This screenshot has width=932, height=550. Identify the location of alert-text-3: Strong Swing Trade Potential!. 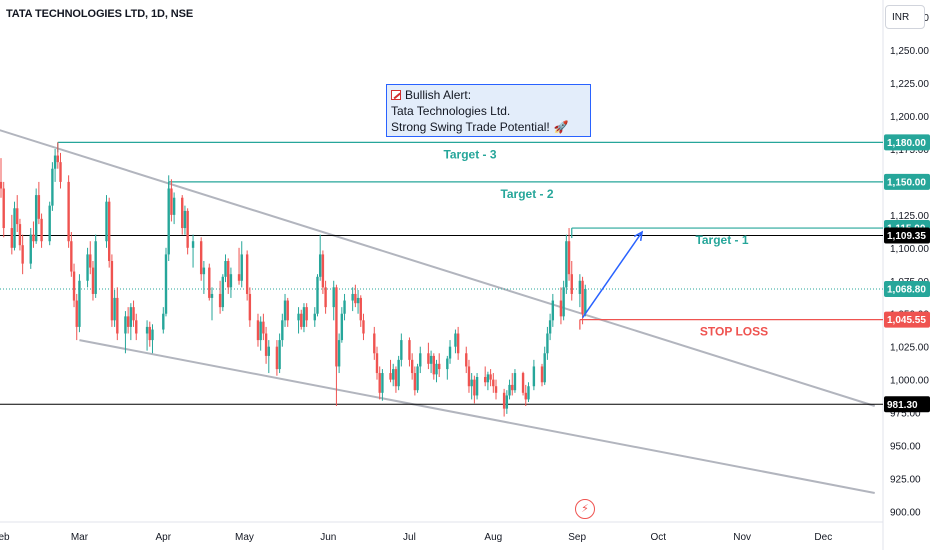
(470, 127).